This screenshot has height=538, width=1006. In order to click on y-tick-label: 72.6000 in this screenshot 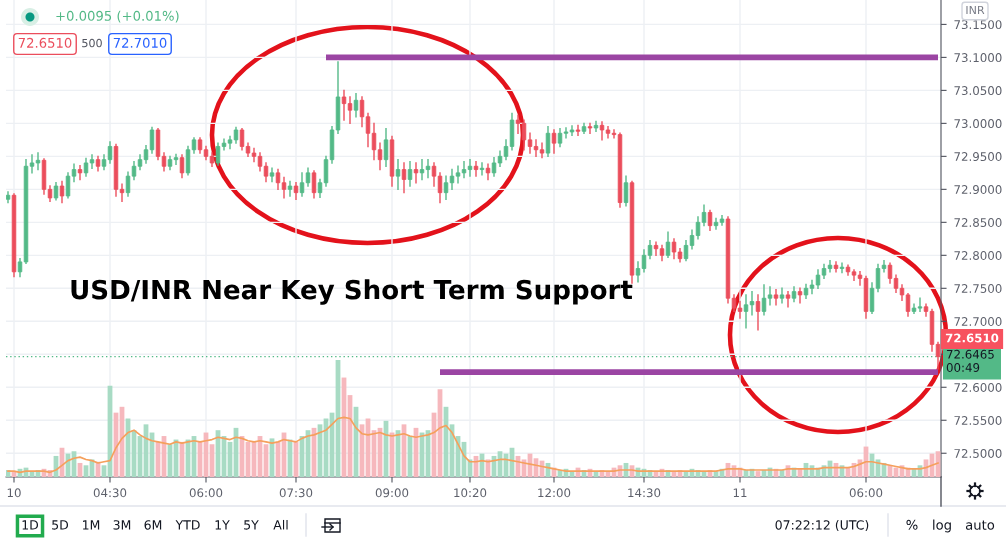, I will do `click(978, 387)`.